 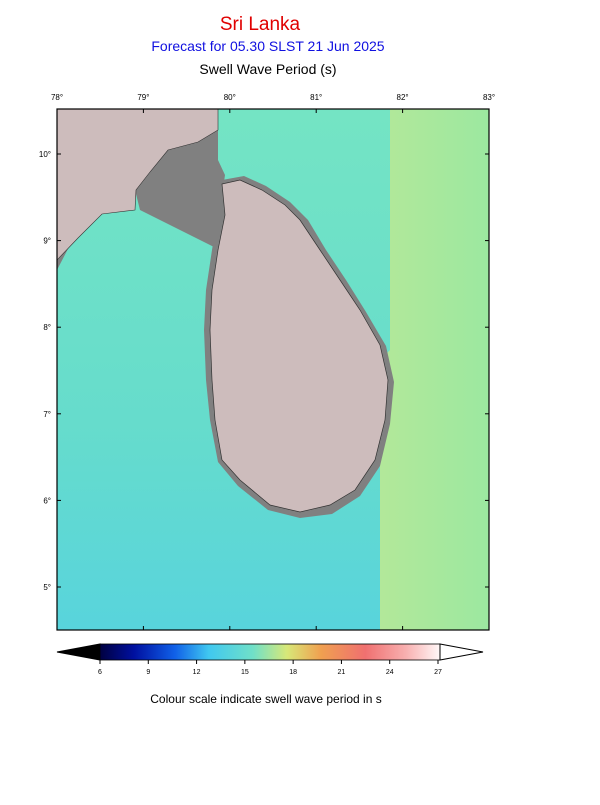 What do you see at coordinates (270, 668) in the screenshot?
I see `colorbar-ticks: 6 9 12 15 18 21 24 27` at bounding box center [270, 668].